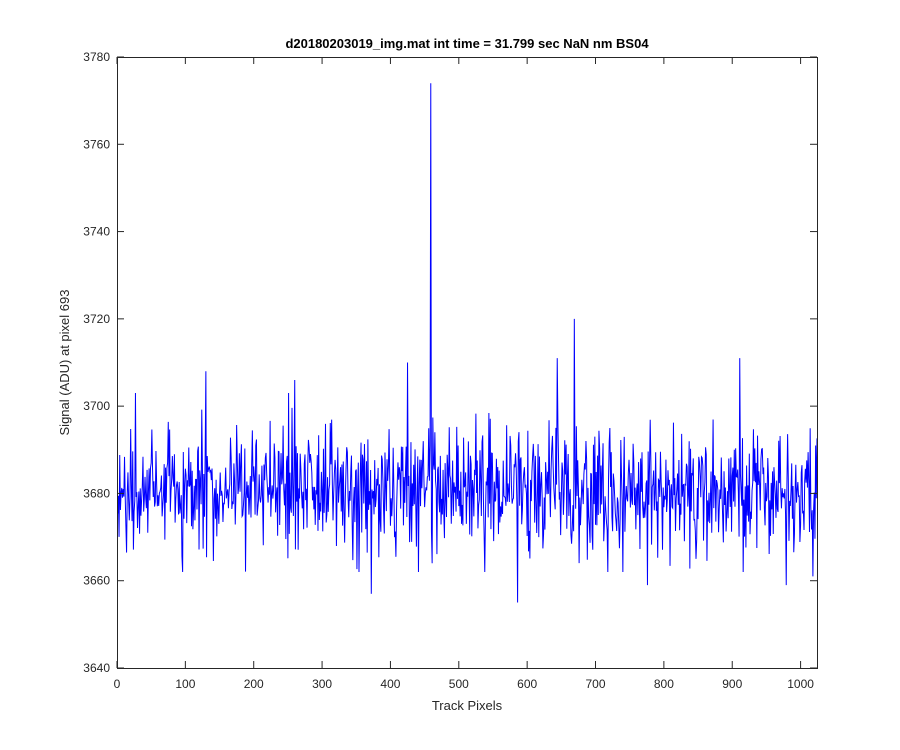 The height and width of the screenshot is (750, 900). Describe the element at coordinates (117, 684) in the screenshot. I see `x-tick-label: 0` at that location.